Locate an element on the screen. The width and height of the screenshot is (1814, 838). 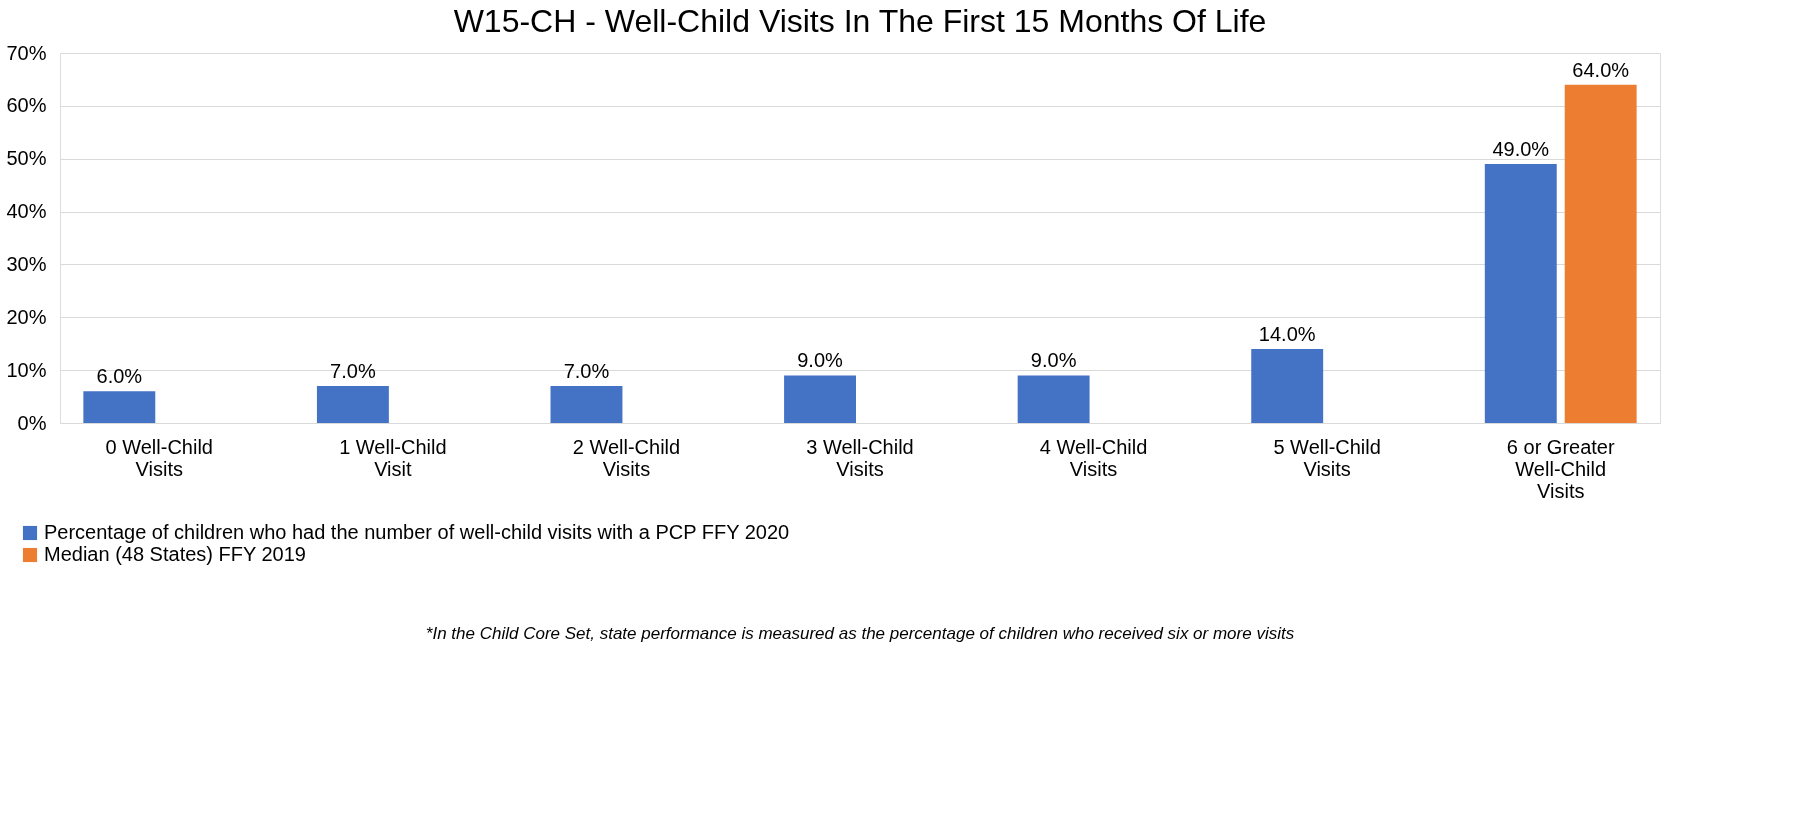
x-tick-label: 2 Well-Child Visits is located at coordinates (626, 457).